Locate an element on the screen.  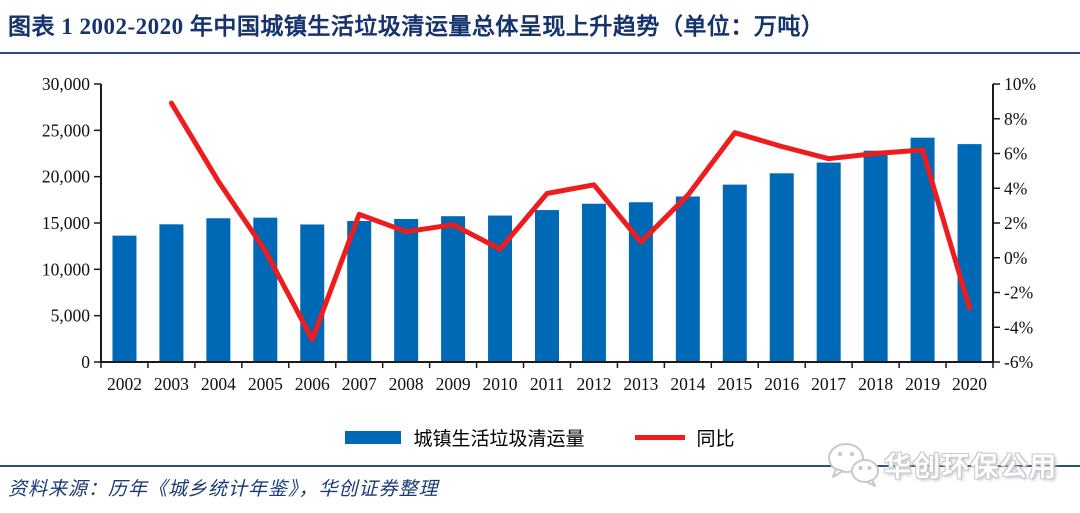
left-axis-label: 25,000 is located at coordinates (66, 130).